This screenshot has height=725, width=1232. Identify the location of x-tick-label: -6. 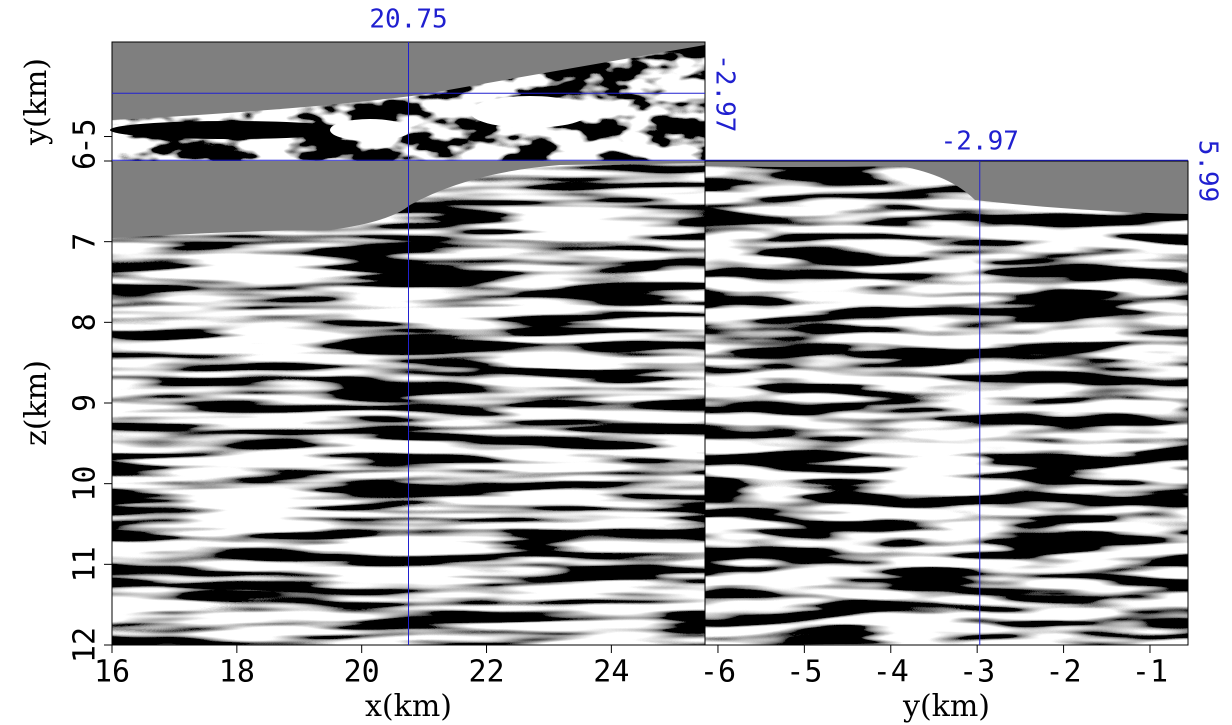
(718, 672).